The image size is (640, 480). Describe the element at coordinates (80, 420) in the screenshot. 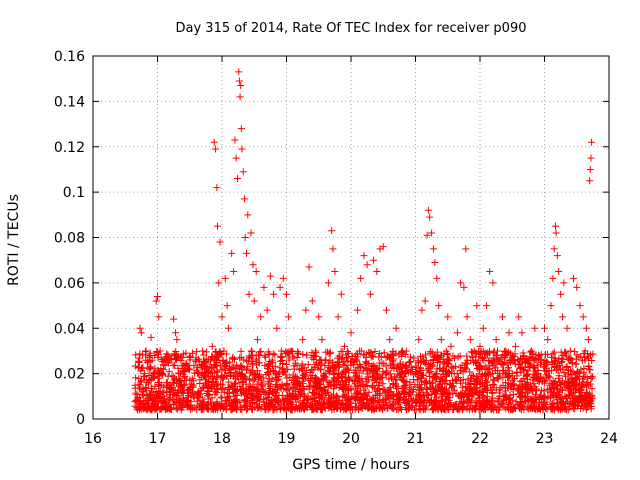

I see `y-tick-label: 0` at that location.